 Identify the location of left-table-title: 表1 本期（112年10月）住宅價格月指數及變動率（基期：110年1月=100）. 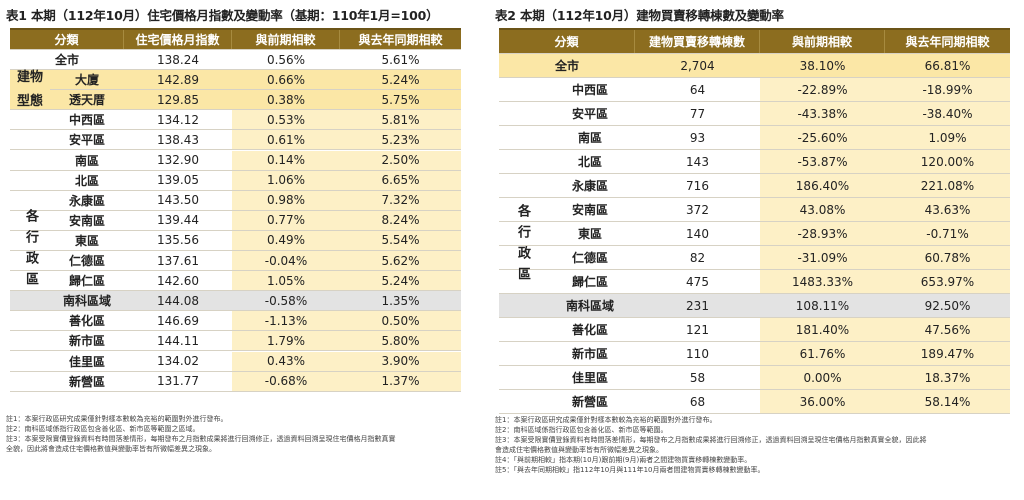
(222, 15).